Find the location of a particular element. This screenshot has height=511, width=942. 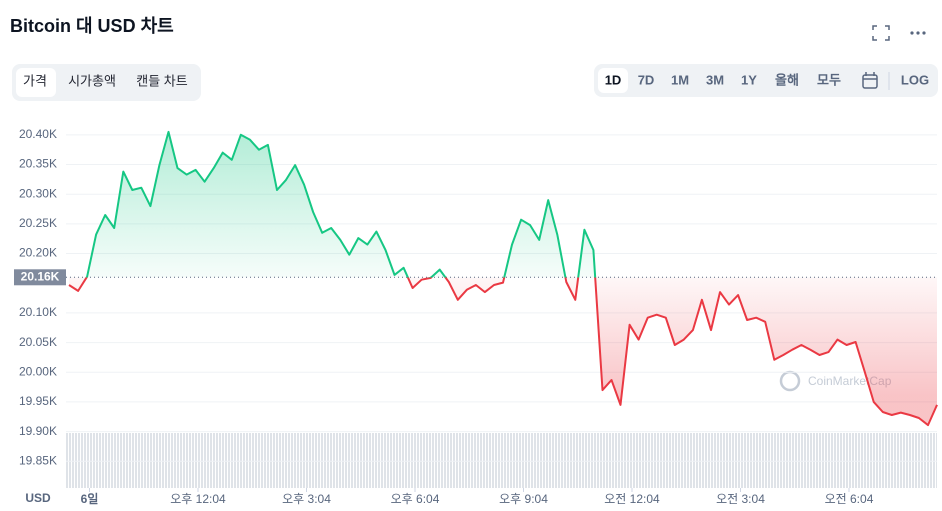

y-tick-label: 20.00K is located at coordinates (38, 371).